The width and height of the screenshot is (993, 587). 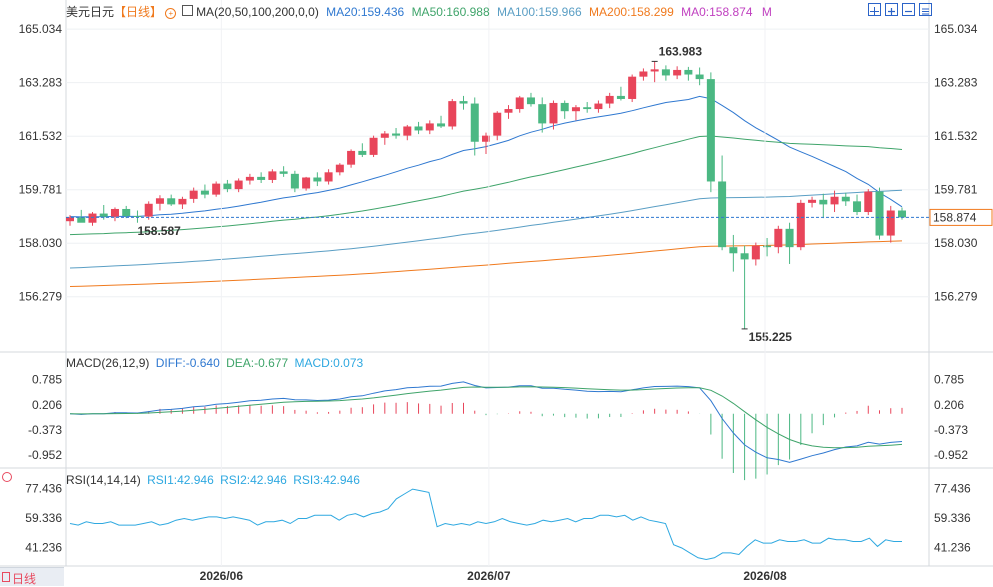 I want to click on price-tick-label-right: 163.283, so click(x=956, y=83).